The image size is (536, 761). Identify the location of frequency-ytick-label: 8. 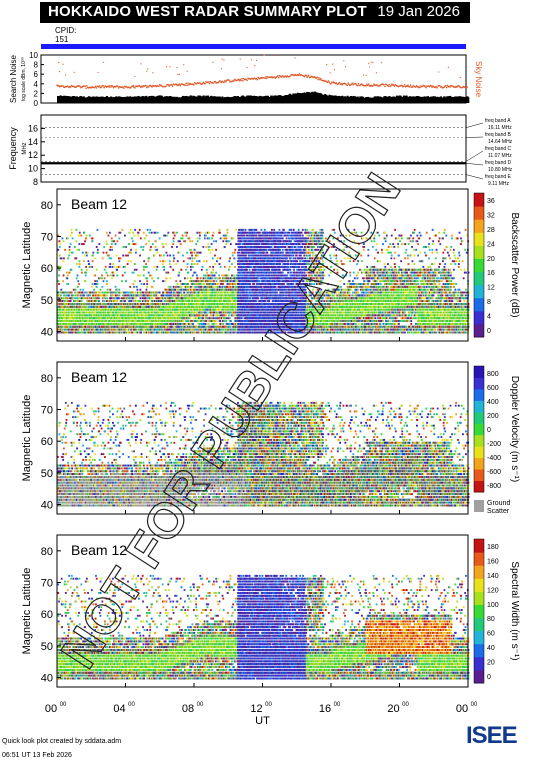
(35, 182).